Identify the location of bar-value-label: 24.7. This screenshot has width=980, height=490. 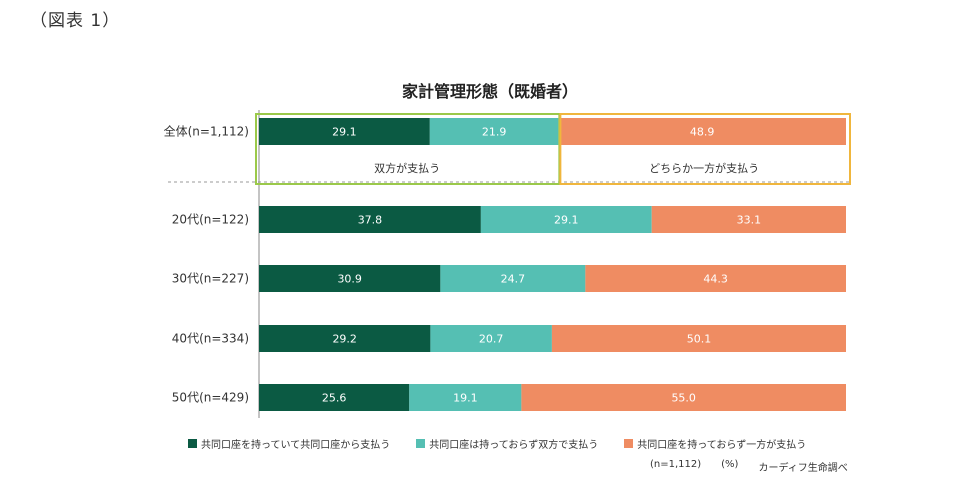
(513, 279).